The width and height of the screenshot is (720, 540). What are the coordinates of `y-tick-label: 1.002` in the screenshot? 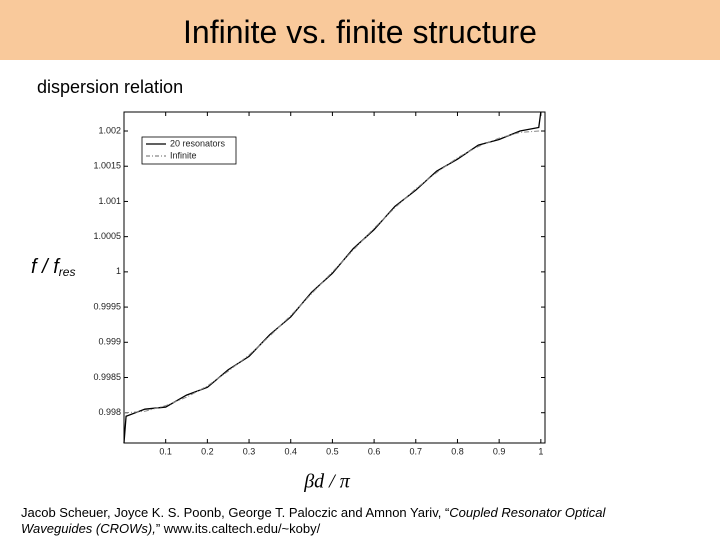 It's located at (109, 130).